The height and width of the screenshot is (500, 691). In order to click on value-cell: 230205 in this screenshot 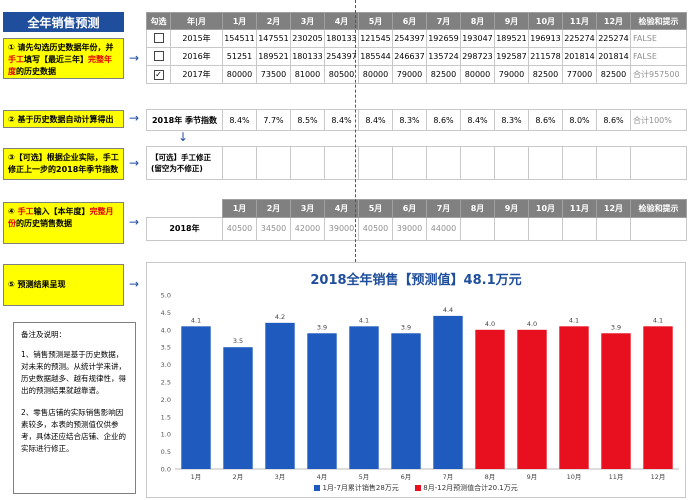, I will do `click(307, 38)`.